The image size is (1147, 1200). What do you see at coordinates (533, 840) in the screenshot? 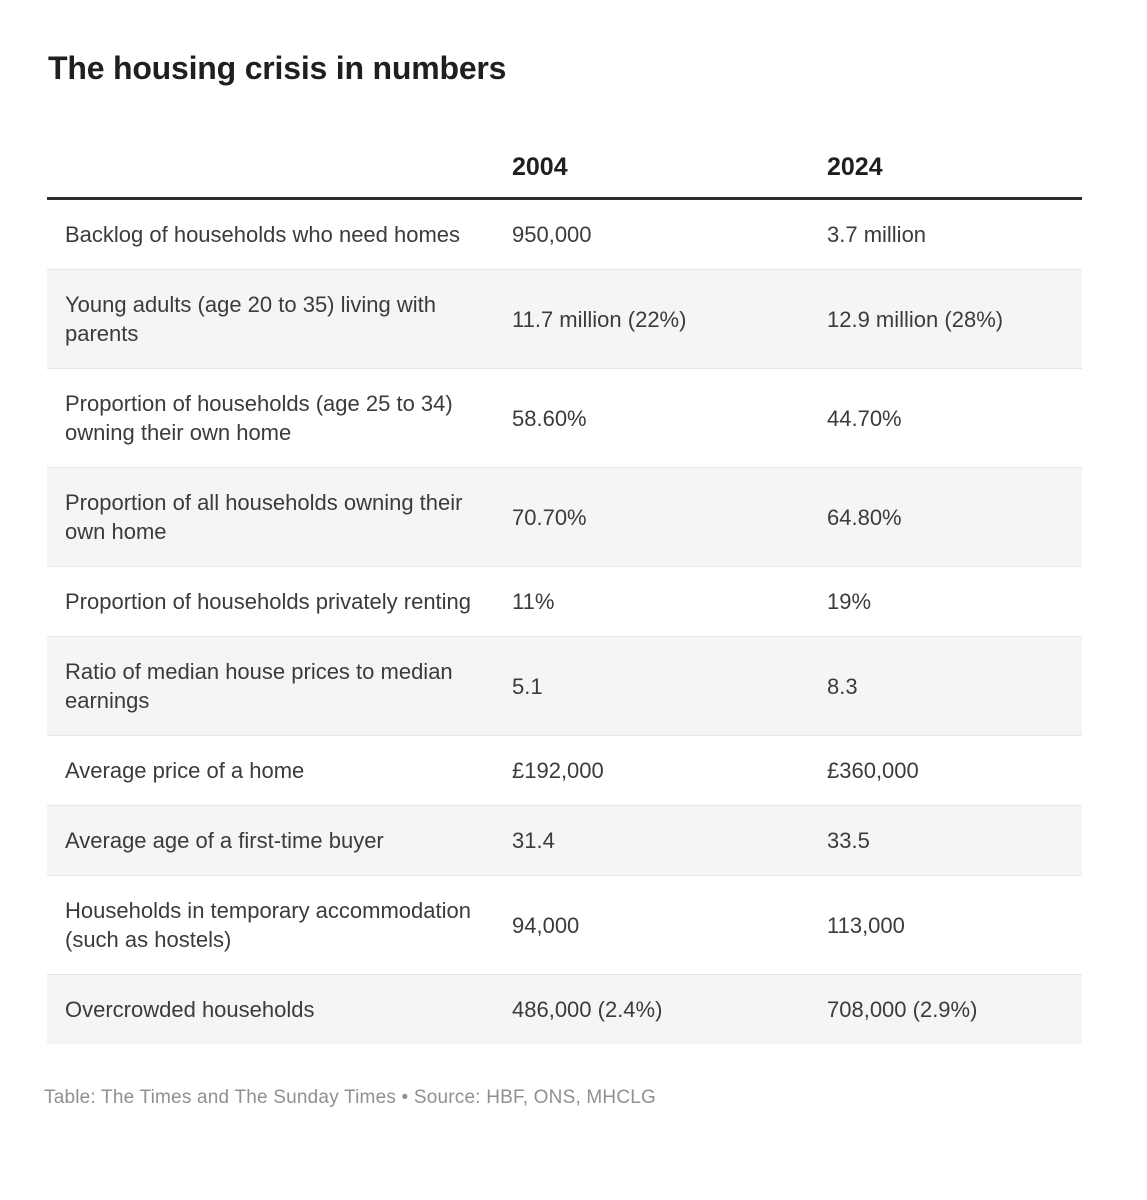
I see `row-value-2004: 31.4` at bounding box center [533, 840].